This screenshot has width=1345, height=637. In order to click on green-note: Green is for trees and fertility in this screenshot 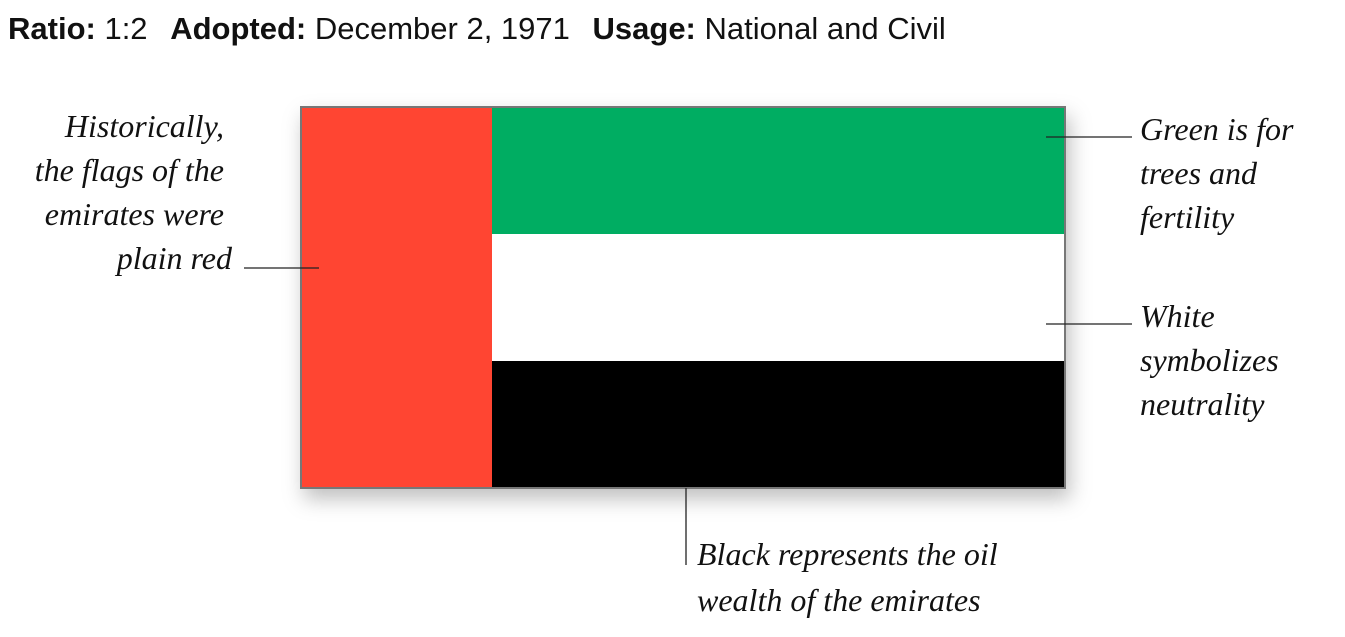, I will do `click(1220, 173)`.